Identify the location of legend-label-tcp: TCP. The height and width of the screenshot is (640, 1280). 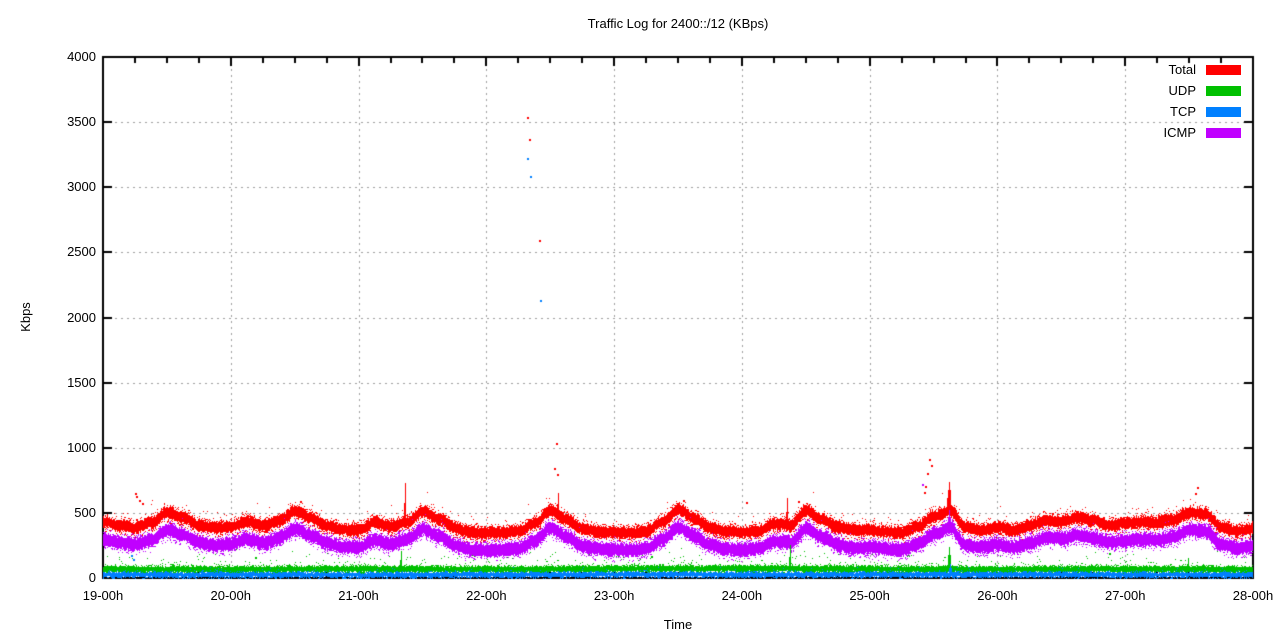
(1183, 111).